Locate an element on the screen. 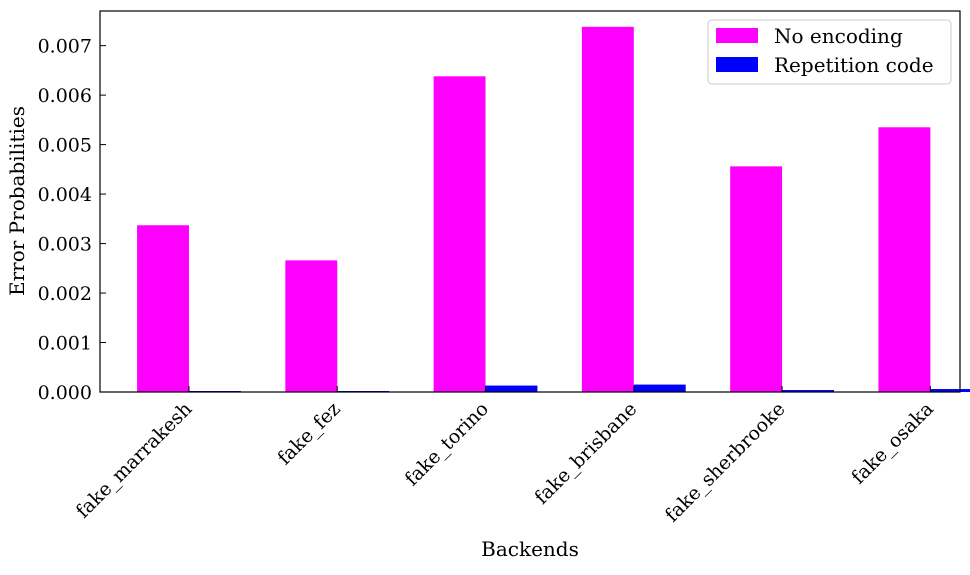 This screenshot has width=970, height=575. x-tick-label: fake_torino is located at coordinates (447, 444).